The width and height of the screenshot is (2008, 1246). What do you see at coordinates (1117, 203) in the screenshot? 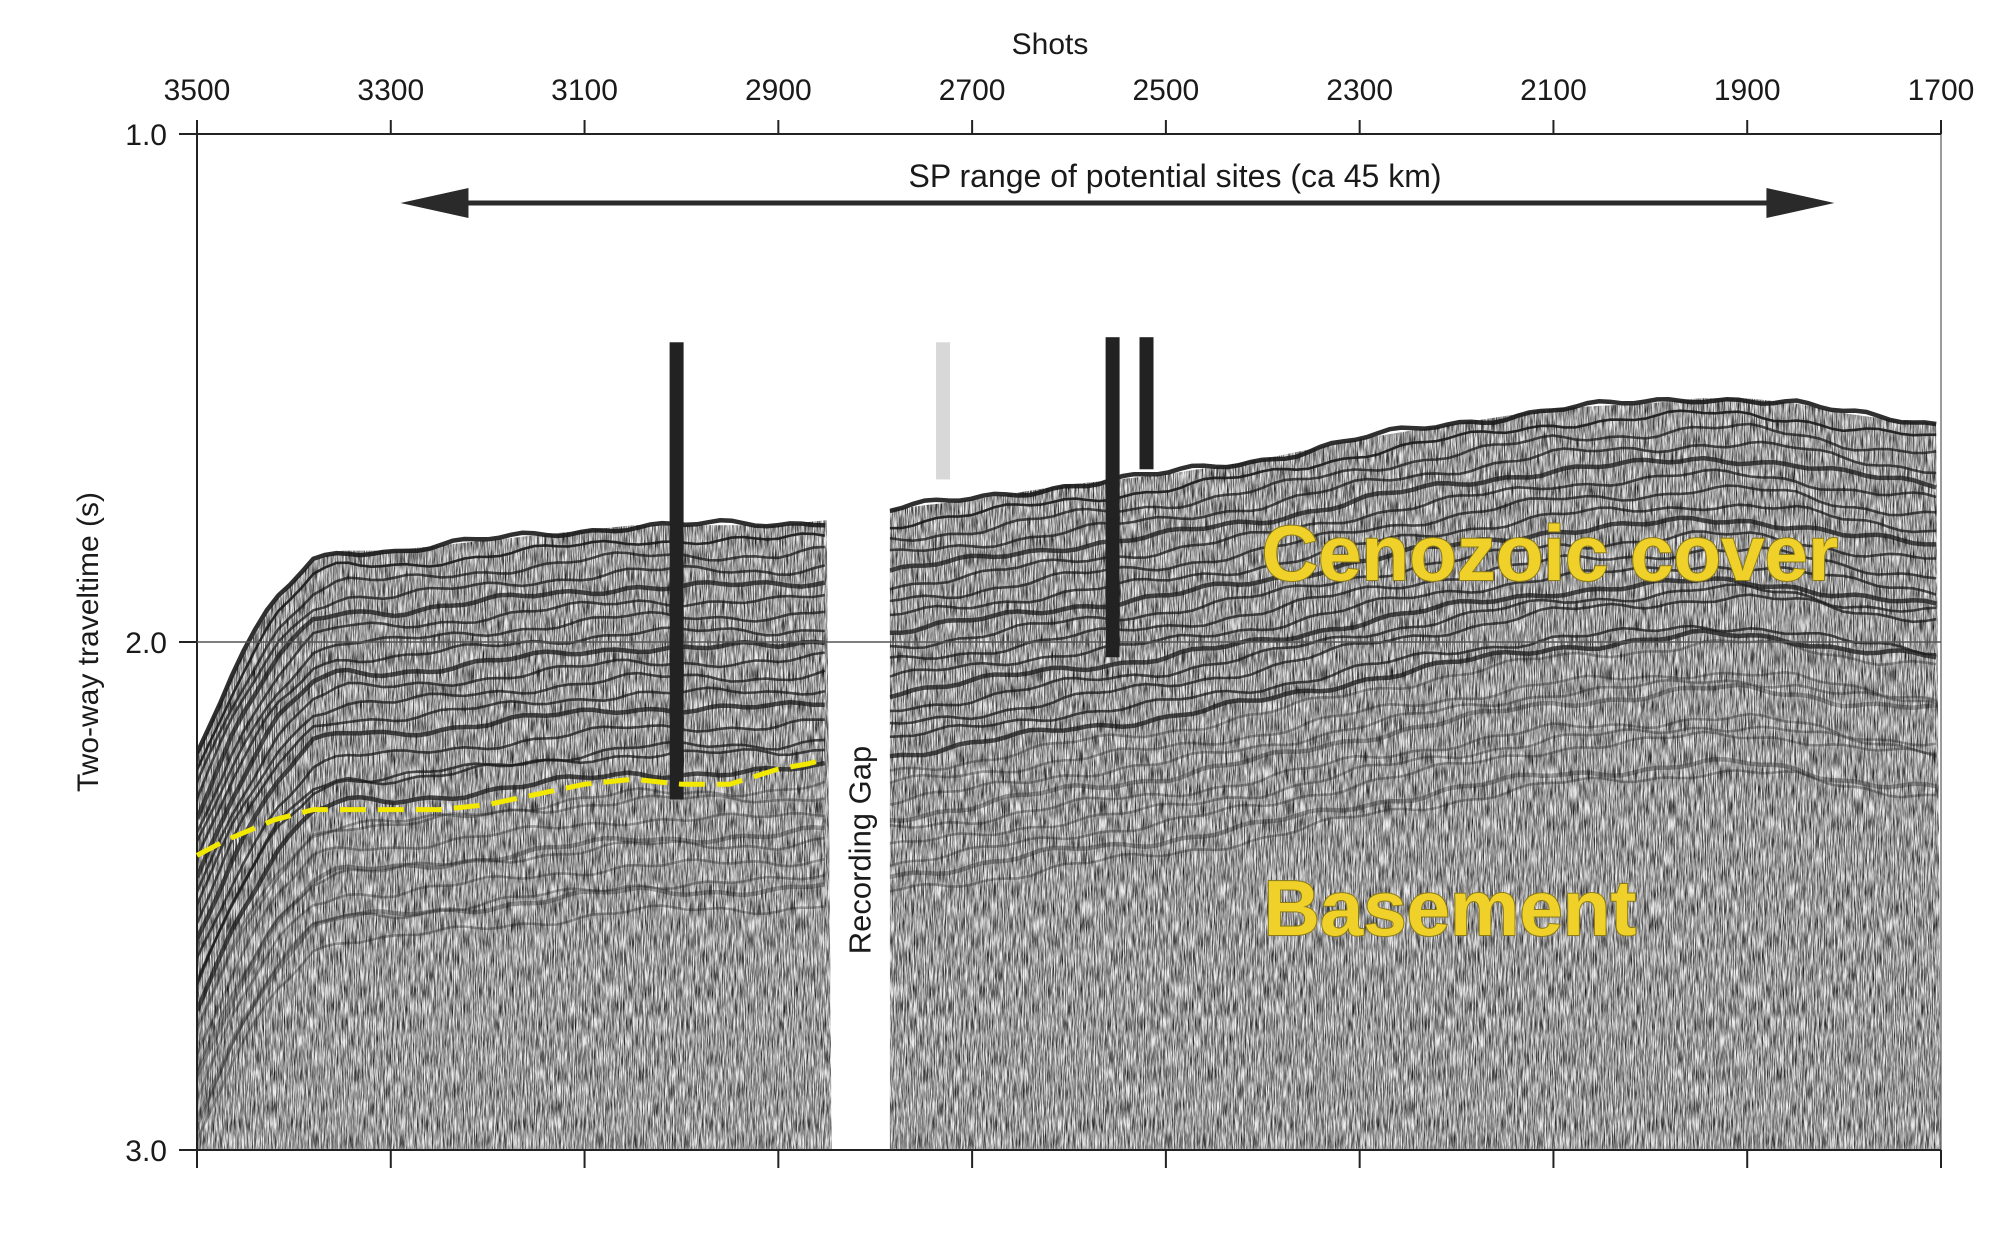
I see `sp-range-arrow` at bounding box center [1117, 203].